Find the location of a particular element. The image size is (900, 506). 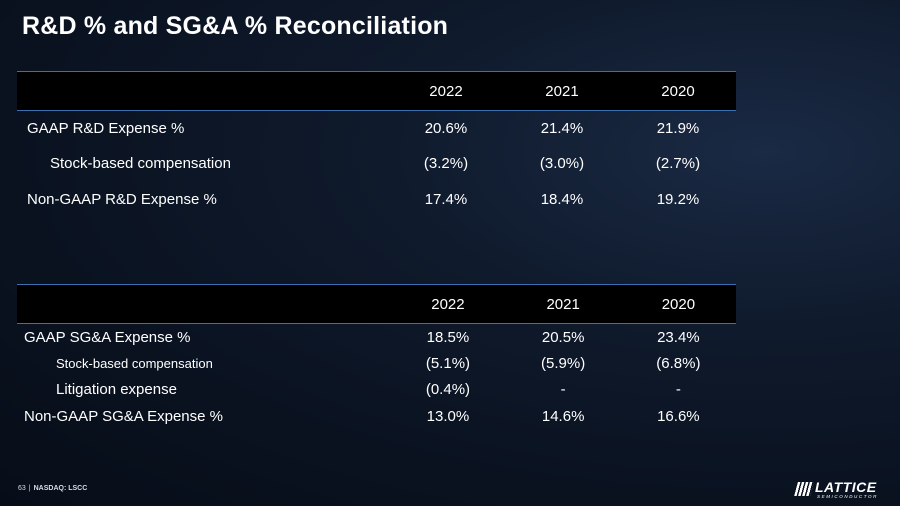

cell-value: 18.4% is located at coordinates (562, 199).